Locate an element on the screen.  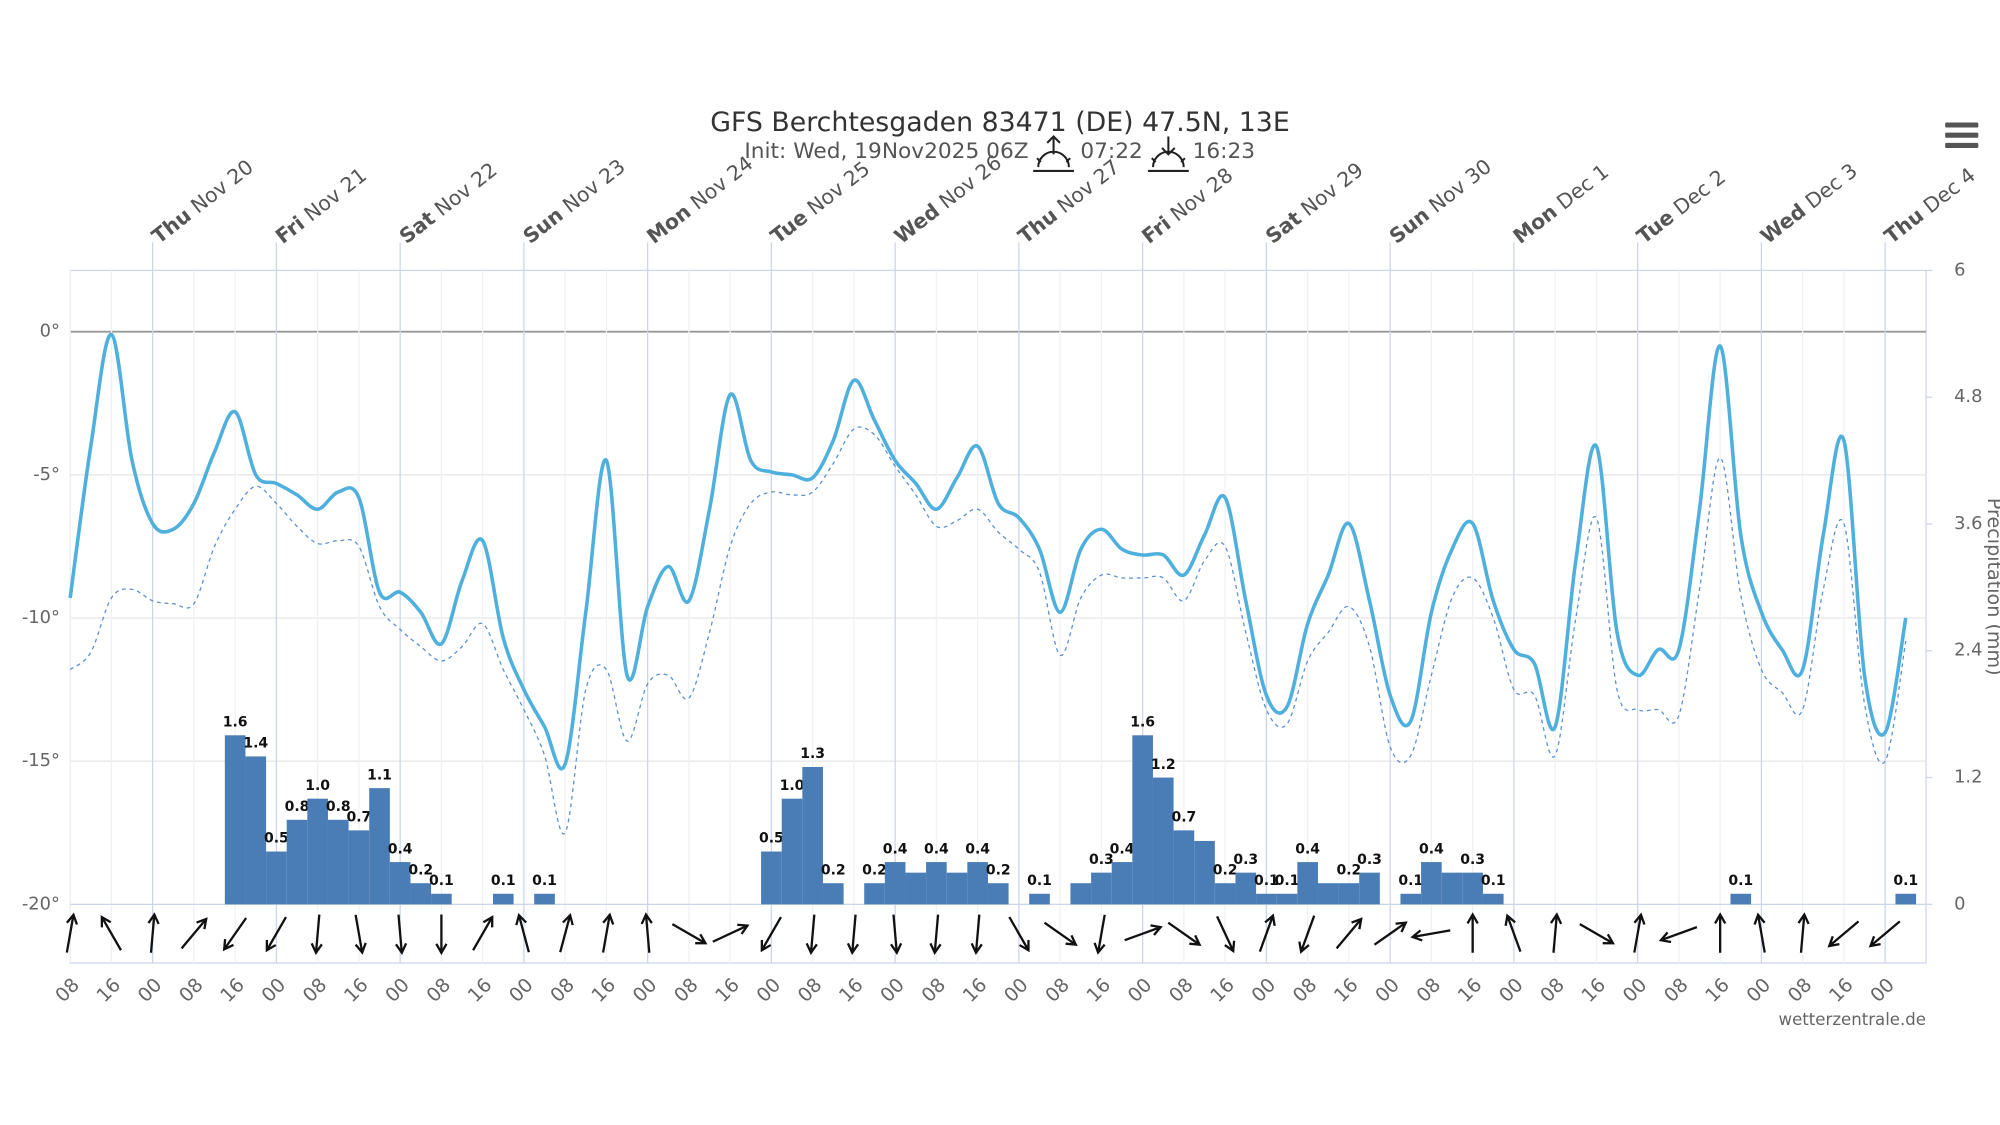
day-date: Dec 3 is located at coordinates (1829, 187).